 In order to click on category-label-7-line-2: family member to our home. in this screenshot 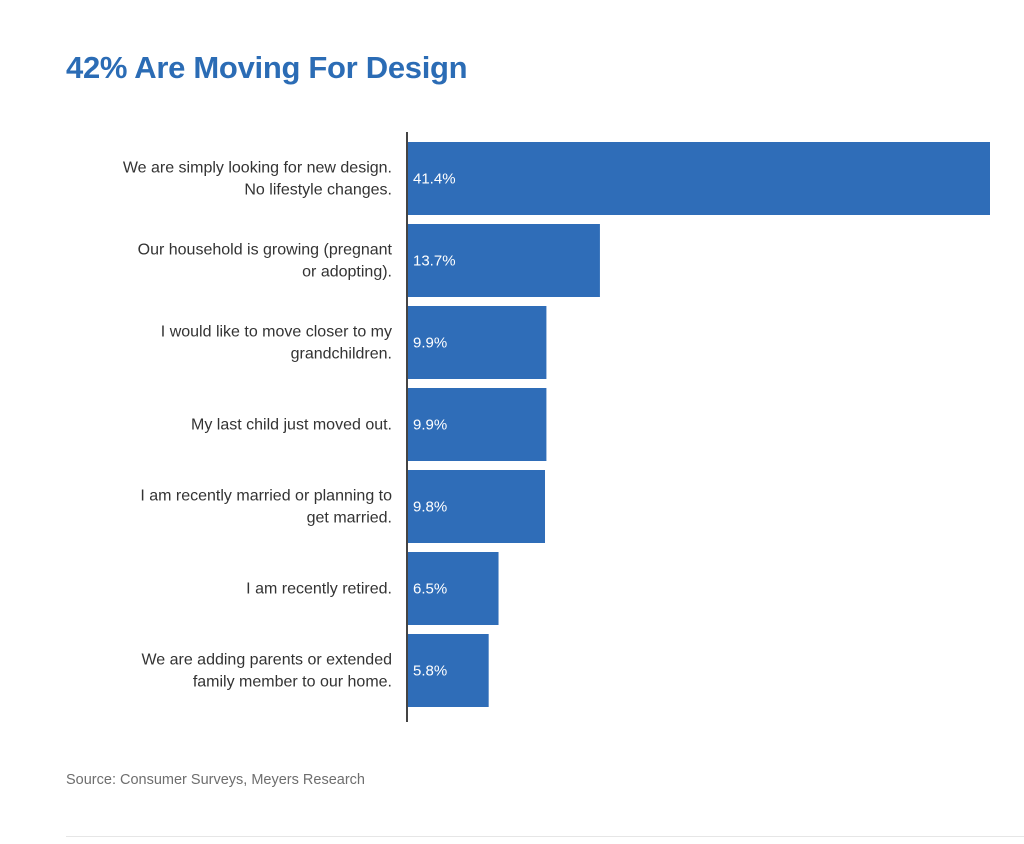, I will do `click(292, 682)`.